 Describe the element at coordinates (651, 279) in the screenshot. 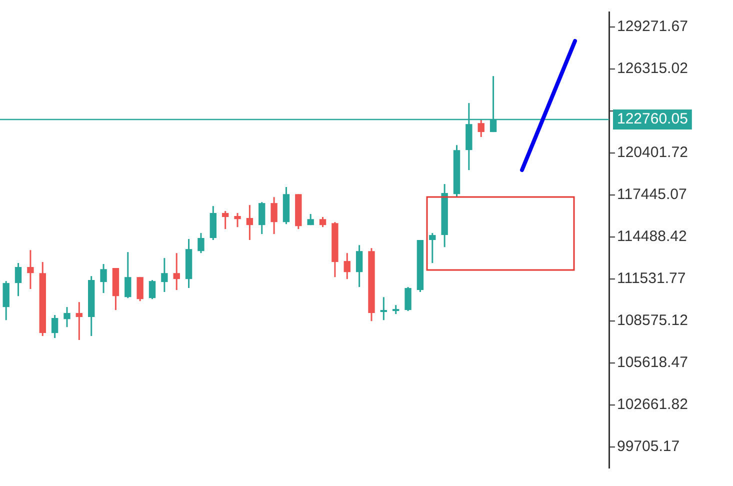

I see `y-tick-label: 111531.77` at that location.